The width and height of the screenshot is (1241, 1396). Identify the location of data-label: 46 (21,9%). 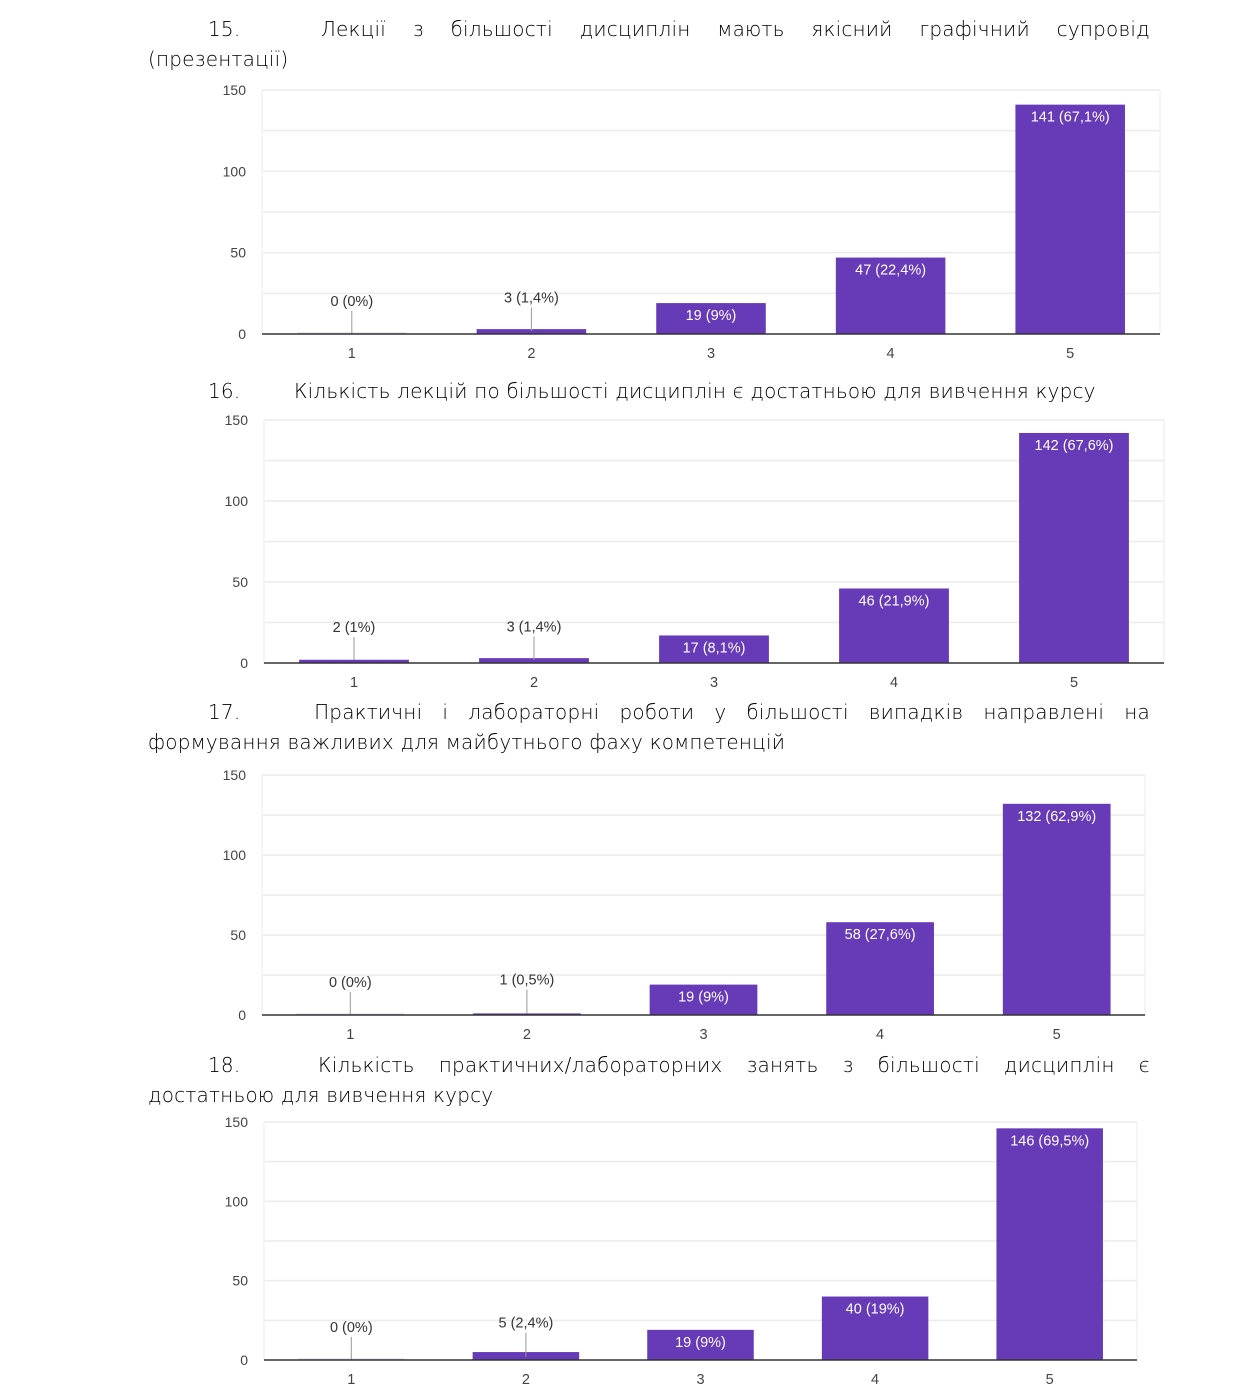
(894, 601).